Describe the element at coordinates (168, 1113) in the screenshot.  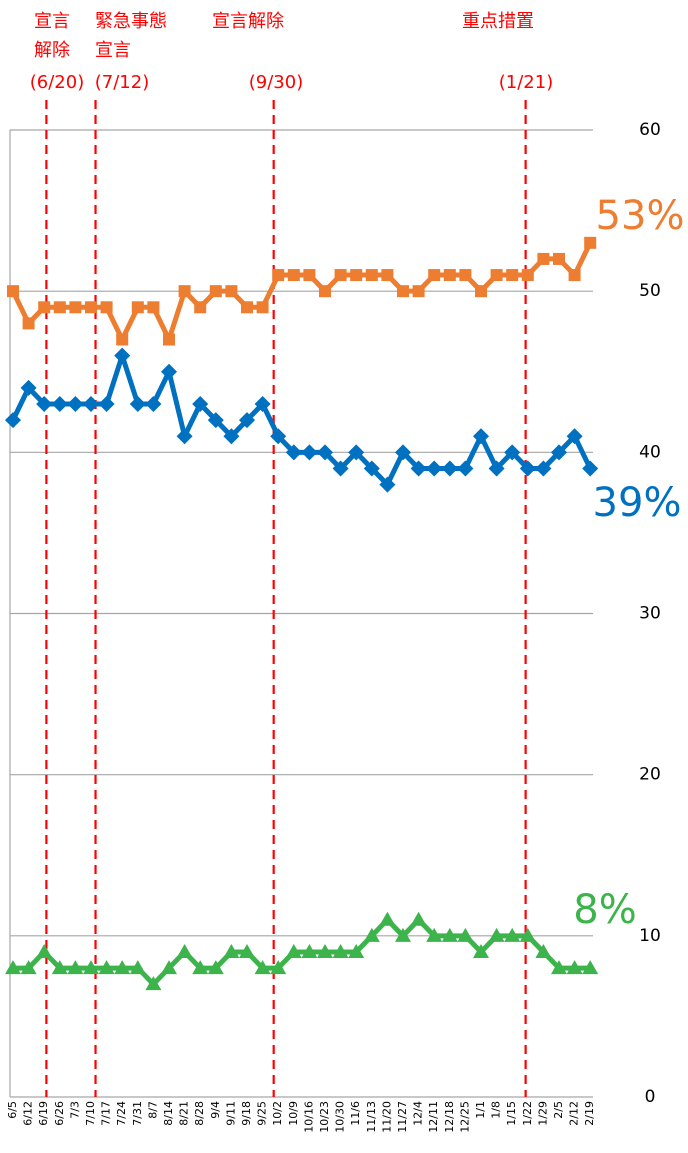
I see `x-tick-label: 8/14` at that location.